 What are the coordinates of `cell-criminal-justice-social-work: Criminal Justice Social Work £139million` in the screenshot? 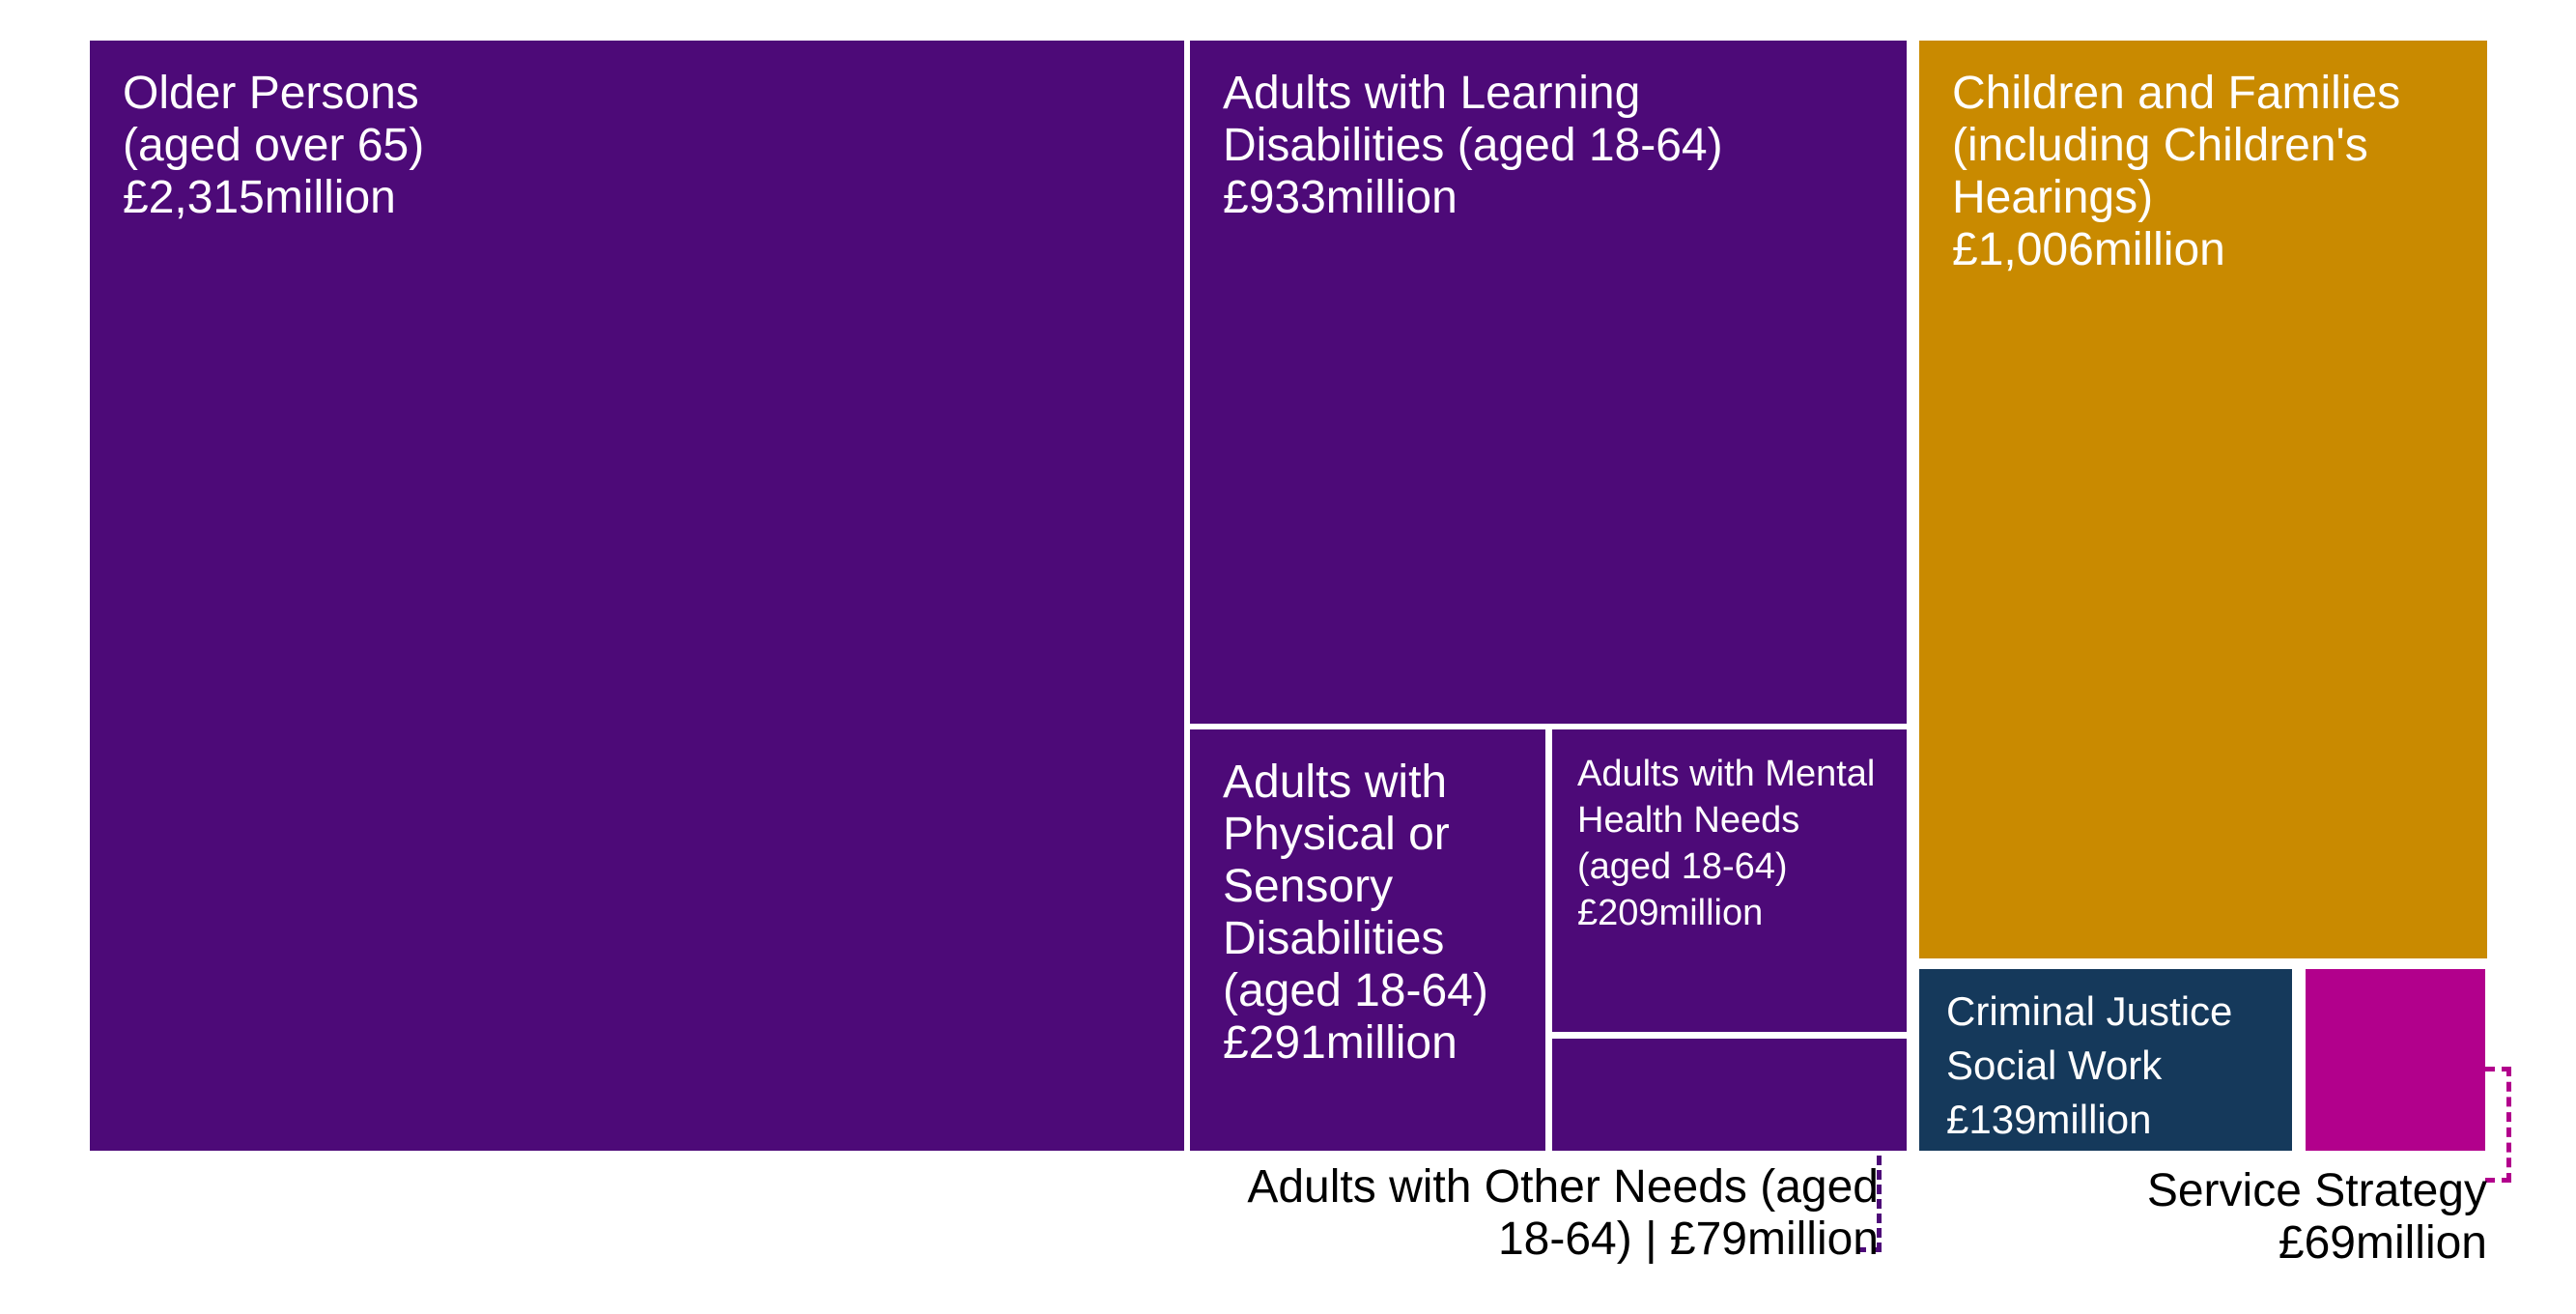 It's located at (2105, 1060).